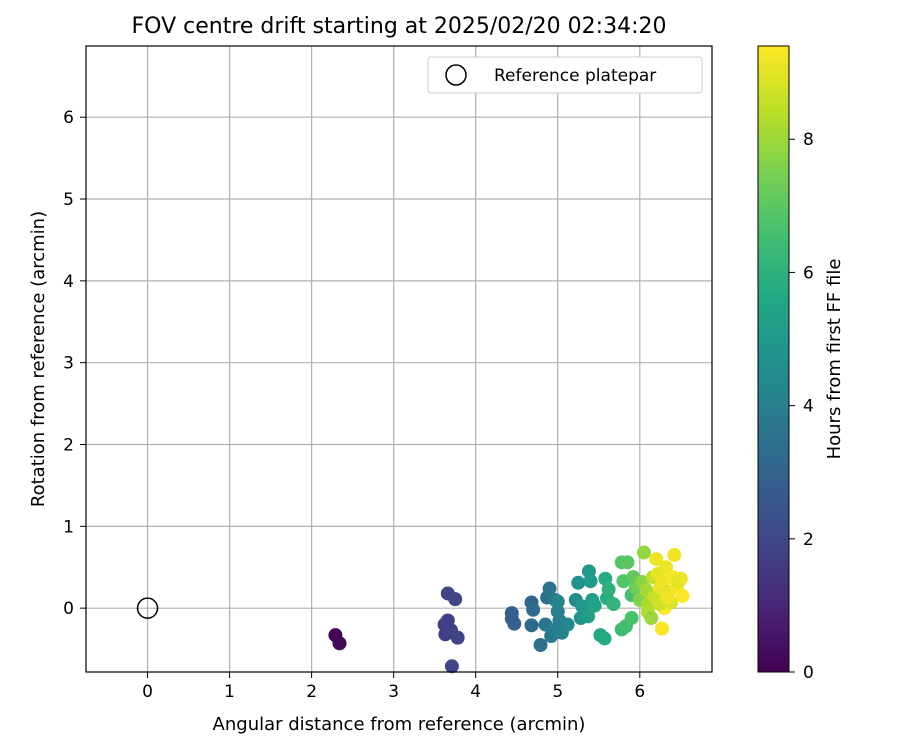 Image resolution: width=900 pixels, height=750 pixels. What do you see at coordinates (68, 118) in the screenshot?
I see `y-tick-label-6: 6` at bounding box center [68, 118].